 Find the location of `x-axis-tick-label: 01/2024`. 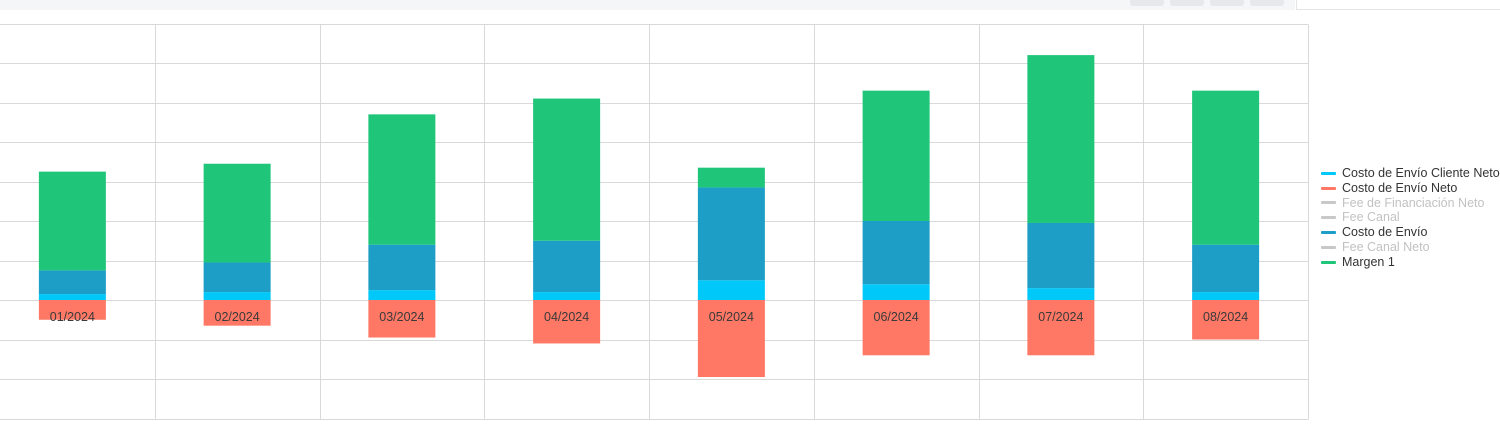

x-axis-tick-label: 01/2024 is located at coordinates (72, 317).